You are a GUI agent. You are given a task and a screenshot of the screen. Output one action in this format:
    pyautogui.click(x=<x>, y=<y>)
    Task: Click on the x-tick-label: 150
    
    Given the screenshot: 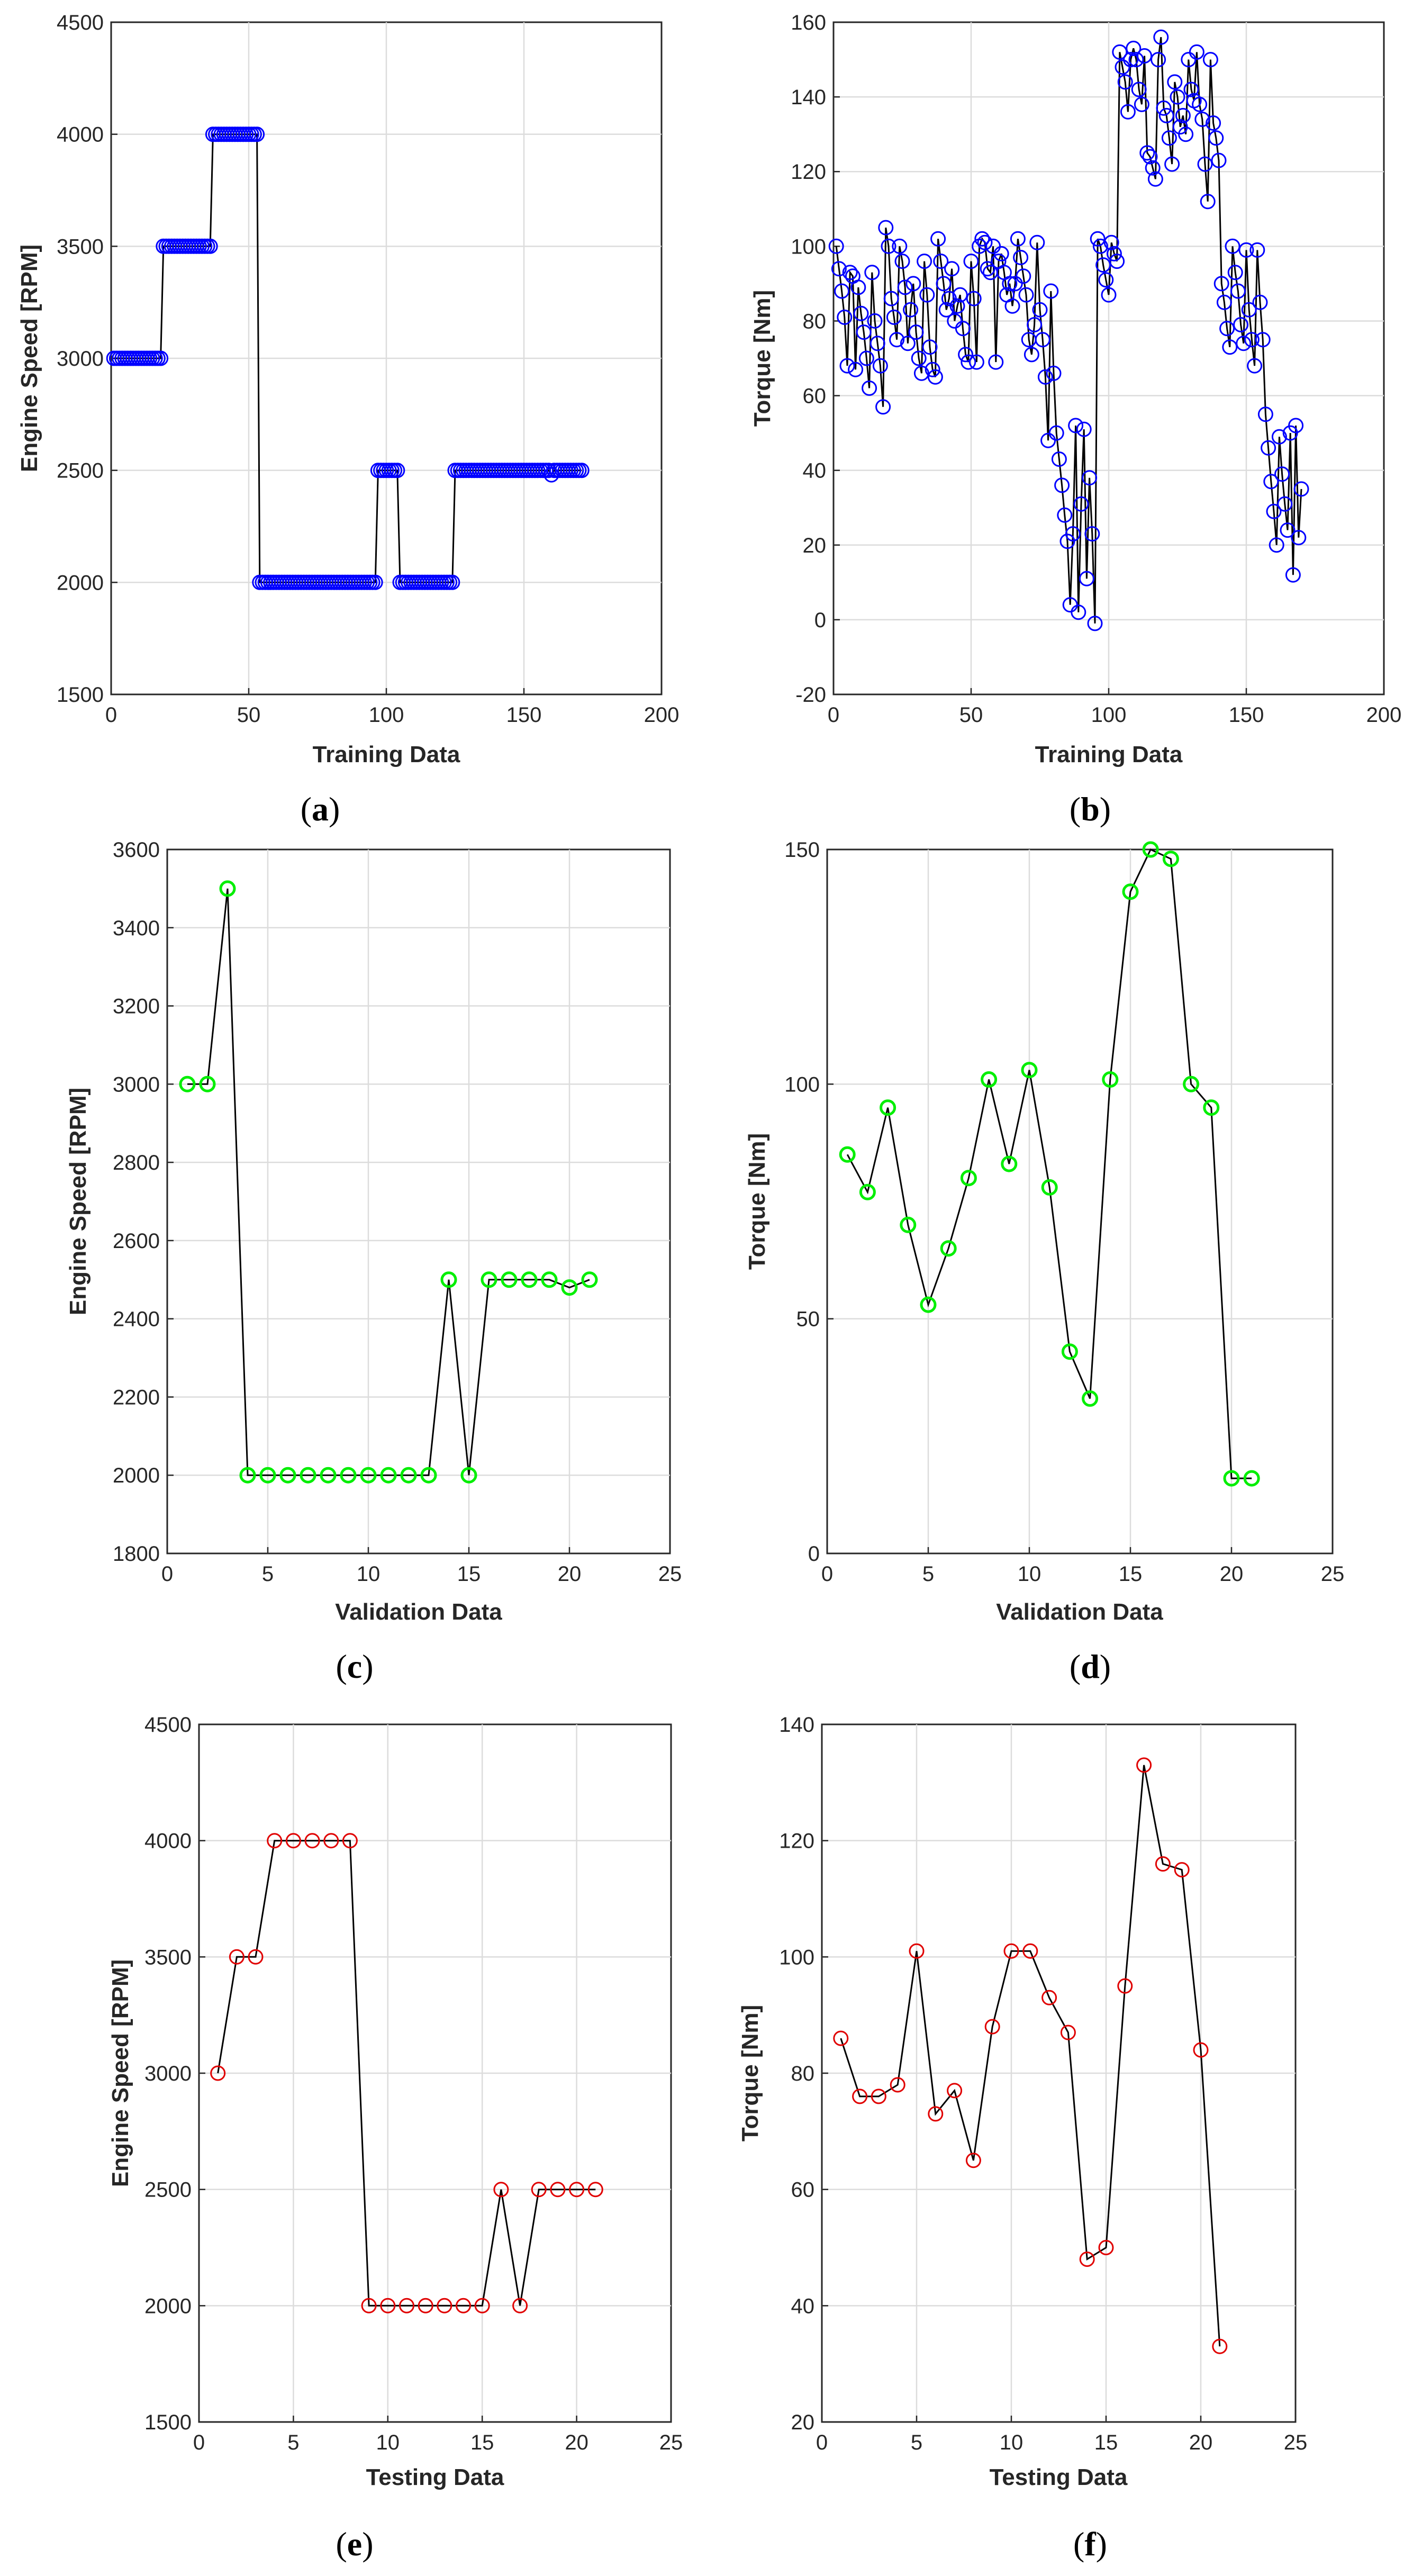 What is the action you would take?
    pyautogui.click(x=524, y=715)
    